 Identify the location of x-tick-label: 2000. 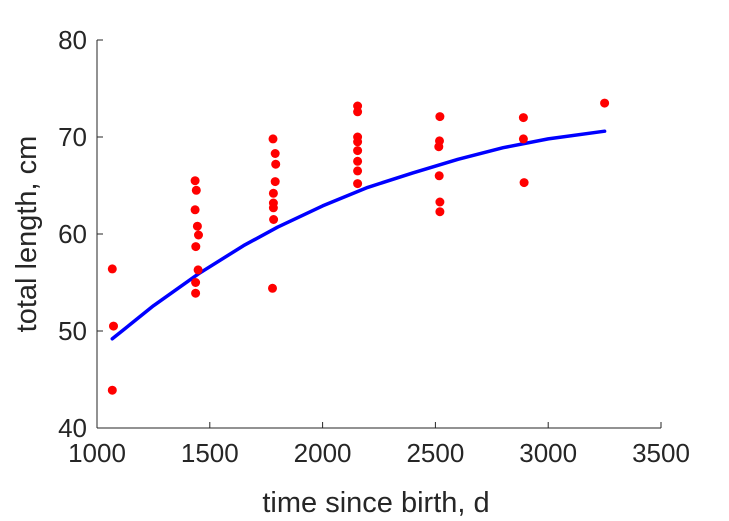
(323, 453).